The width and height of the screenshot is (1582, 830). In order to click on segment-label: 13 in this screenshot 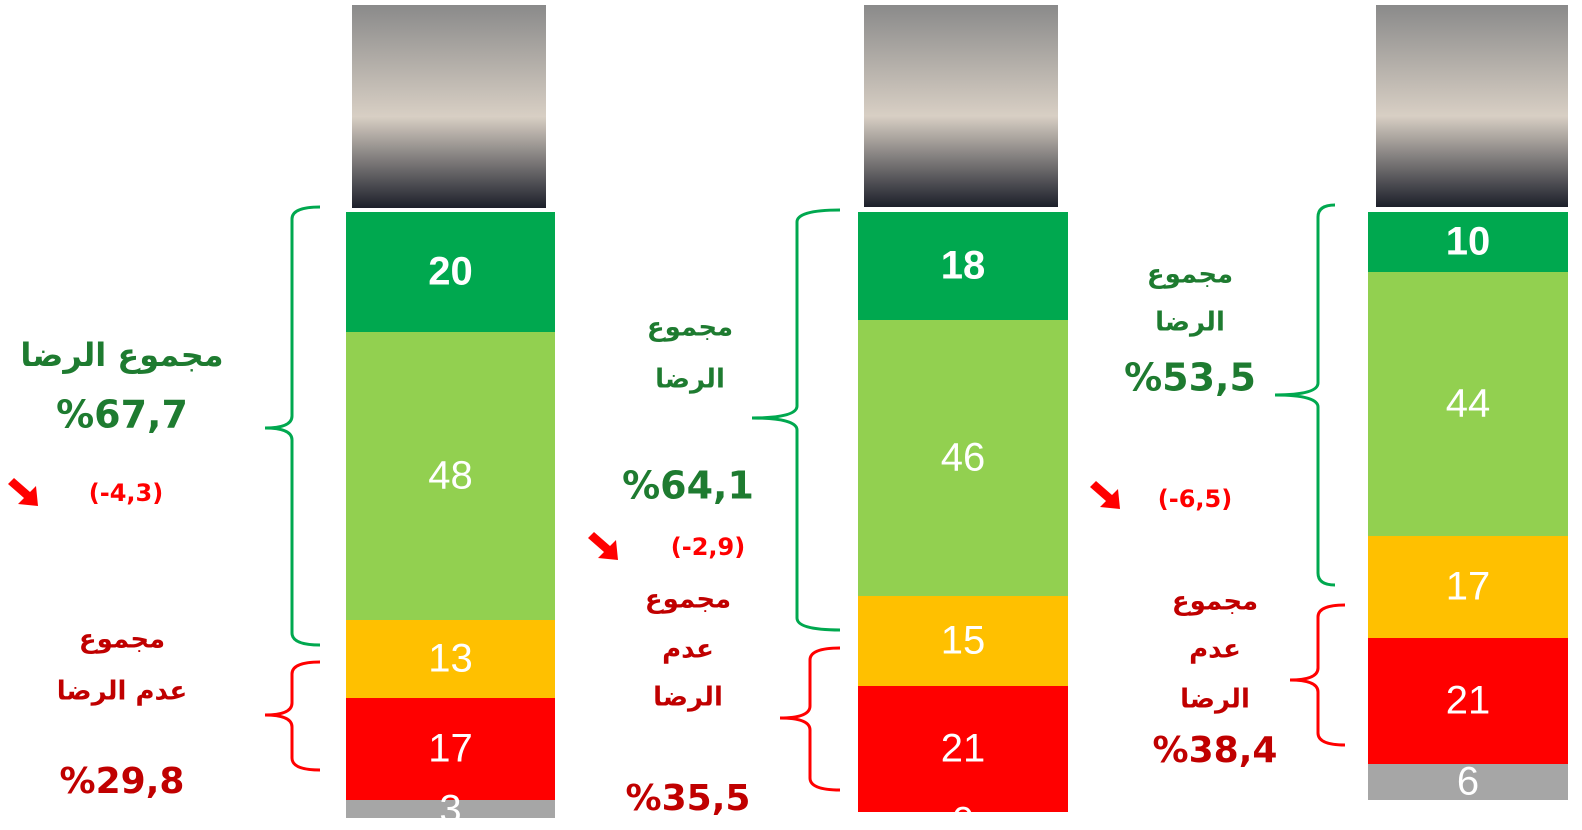, I will do `click(450, 659)`.